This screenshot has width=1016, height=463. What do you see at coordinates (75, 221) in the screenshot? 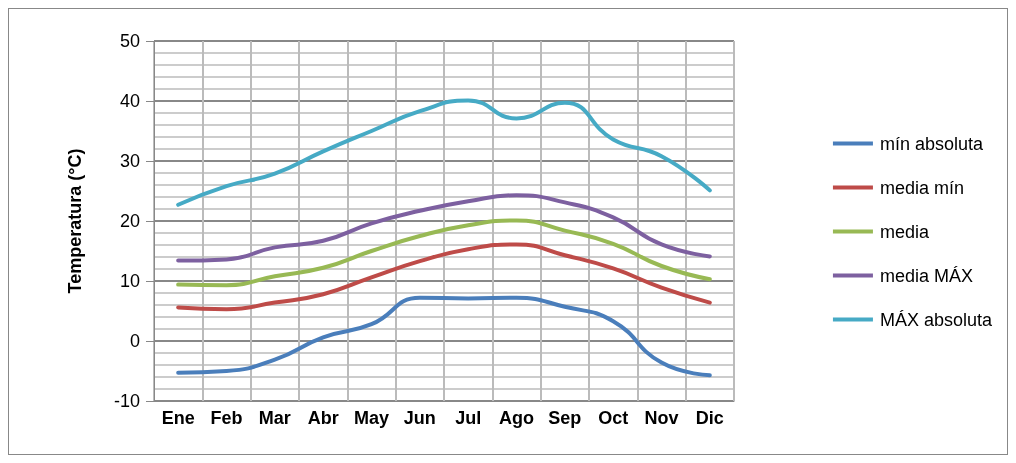
I see `y-axis-title: Temperatura (°C)` at bounding box center [75, 221].